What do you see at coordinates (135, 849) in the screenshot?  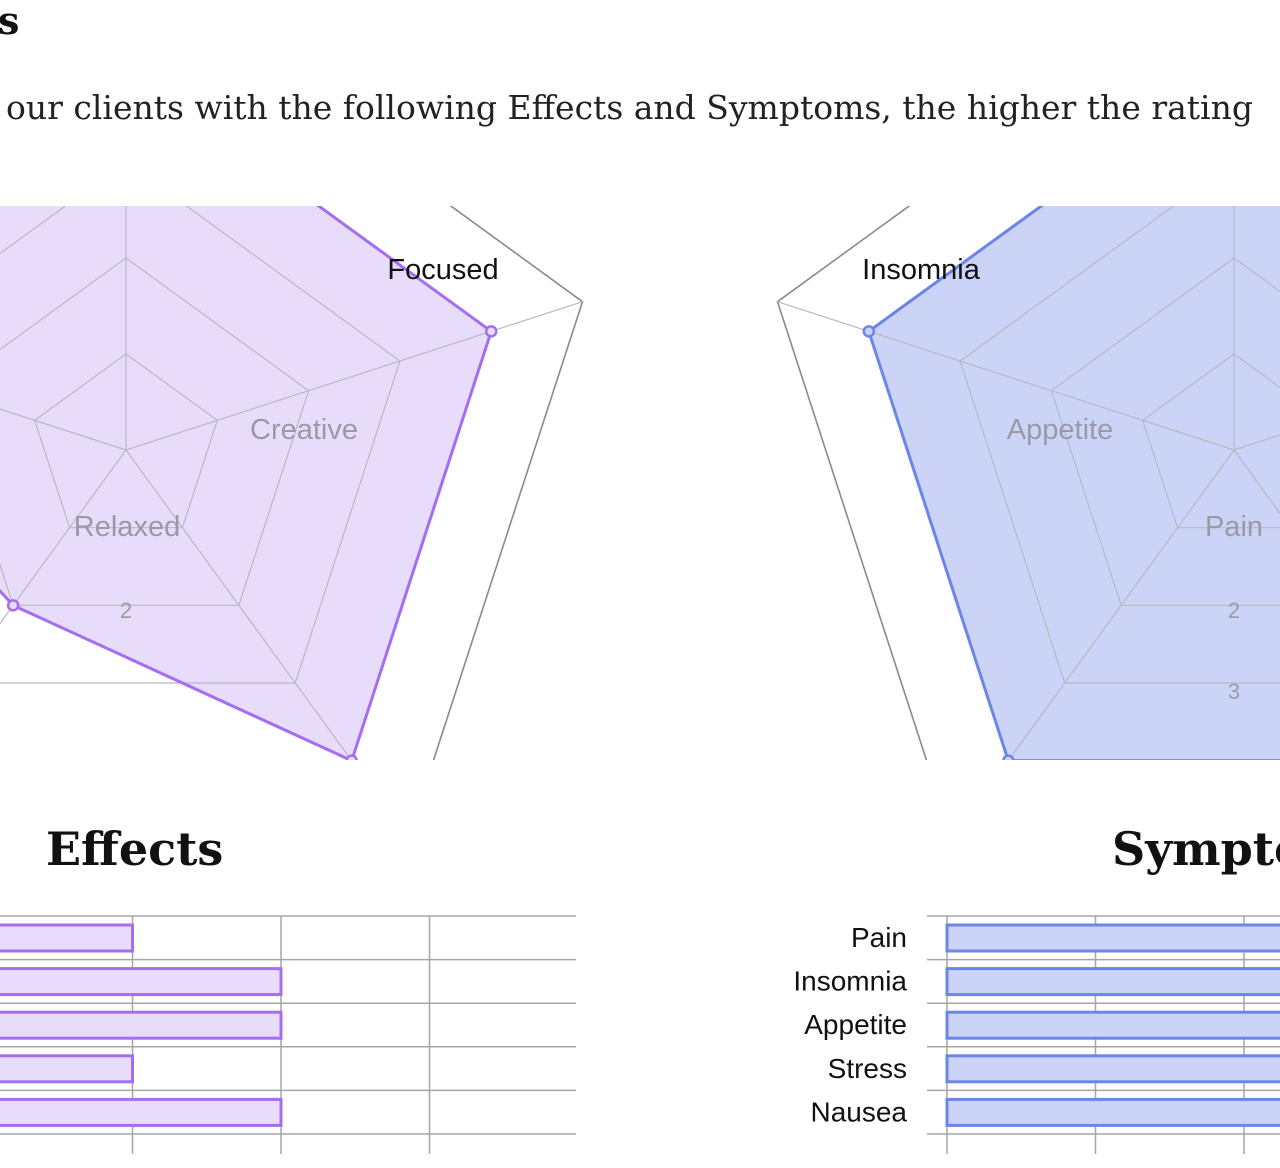 I see `effects-title: Effects` at bounding box center [135, 849].